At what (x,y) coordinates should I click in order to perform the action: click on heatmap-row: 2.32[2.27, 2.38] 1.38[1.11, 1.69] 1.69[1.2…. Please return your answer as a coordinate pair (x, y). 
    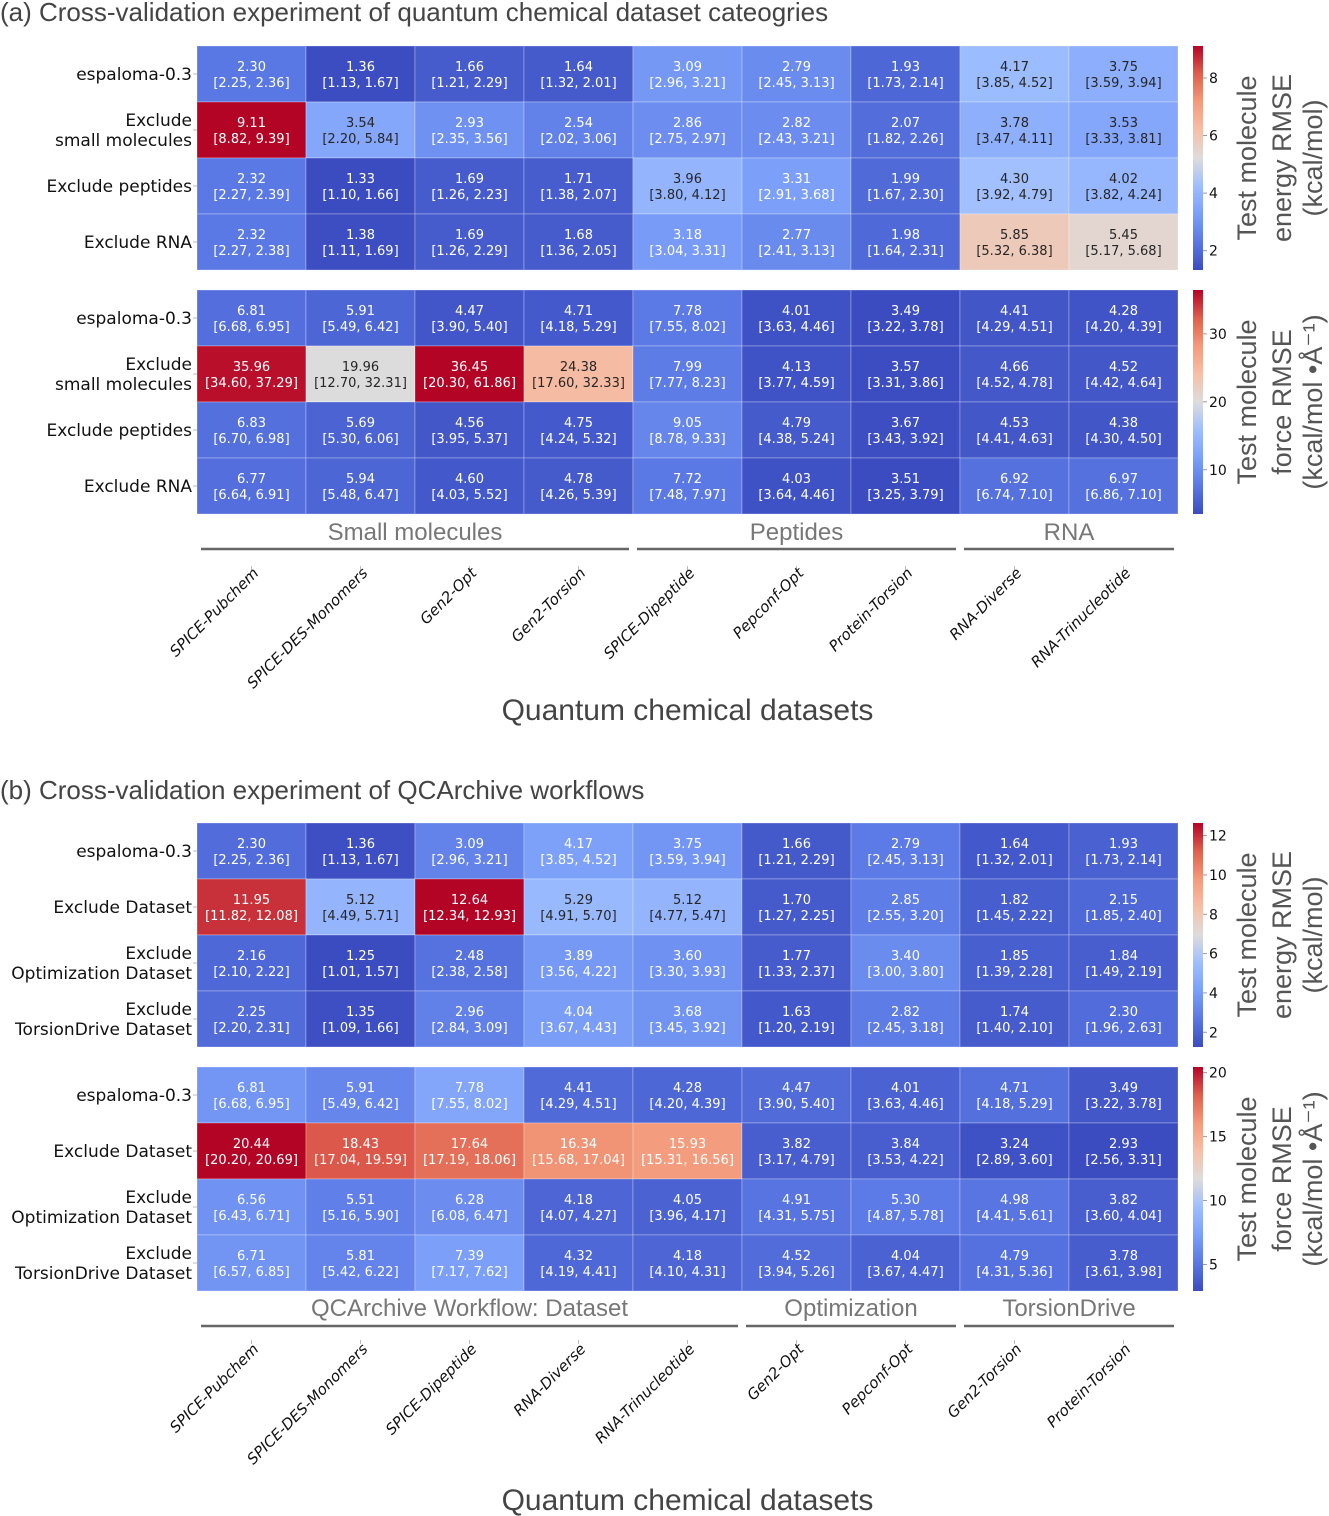
    Looking at the image, I should click on (687, 242).